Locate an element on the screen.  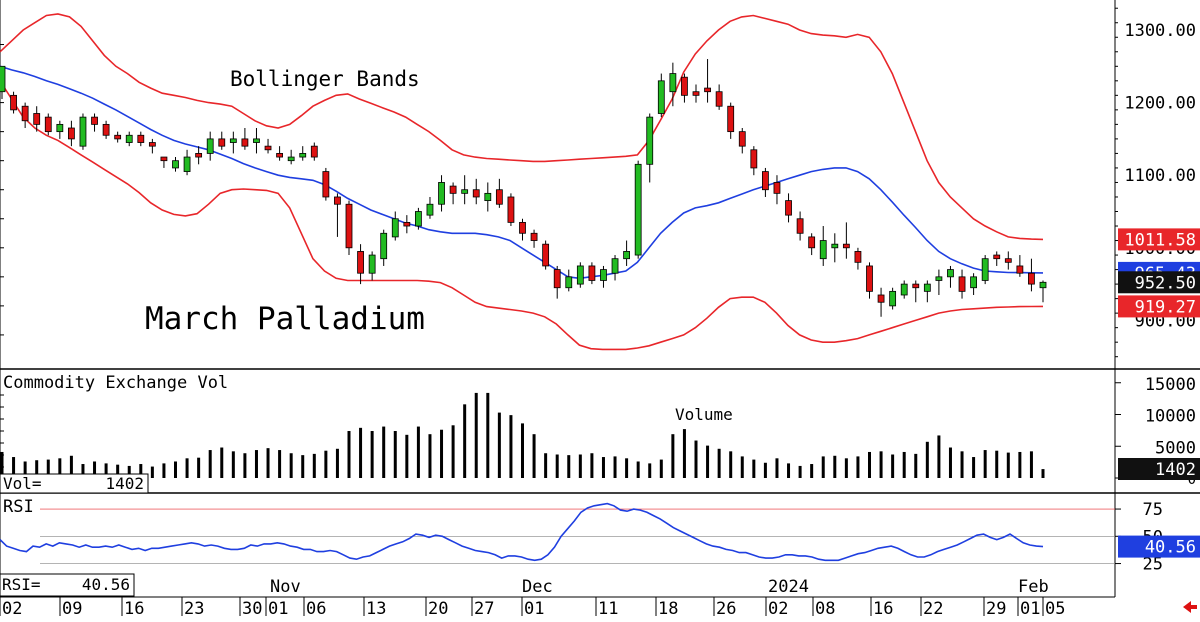
x-axis-day-label: 23 is located at coordinates (194, 608).